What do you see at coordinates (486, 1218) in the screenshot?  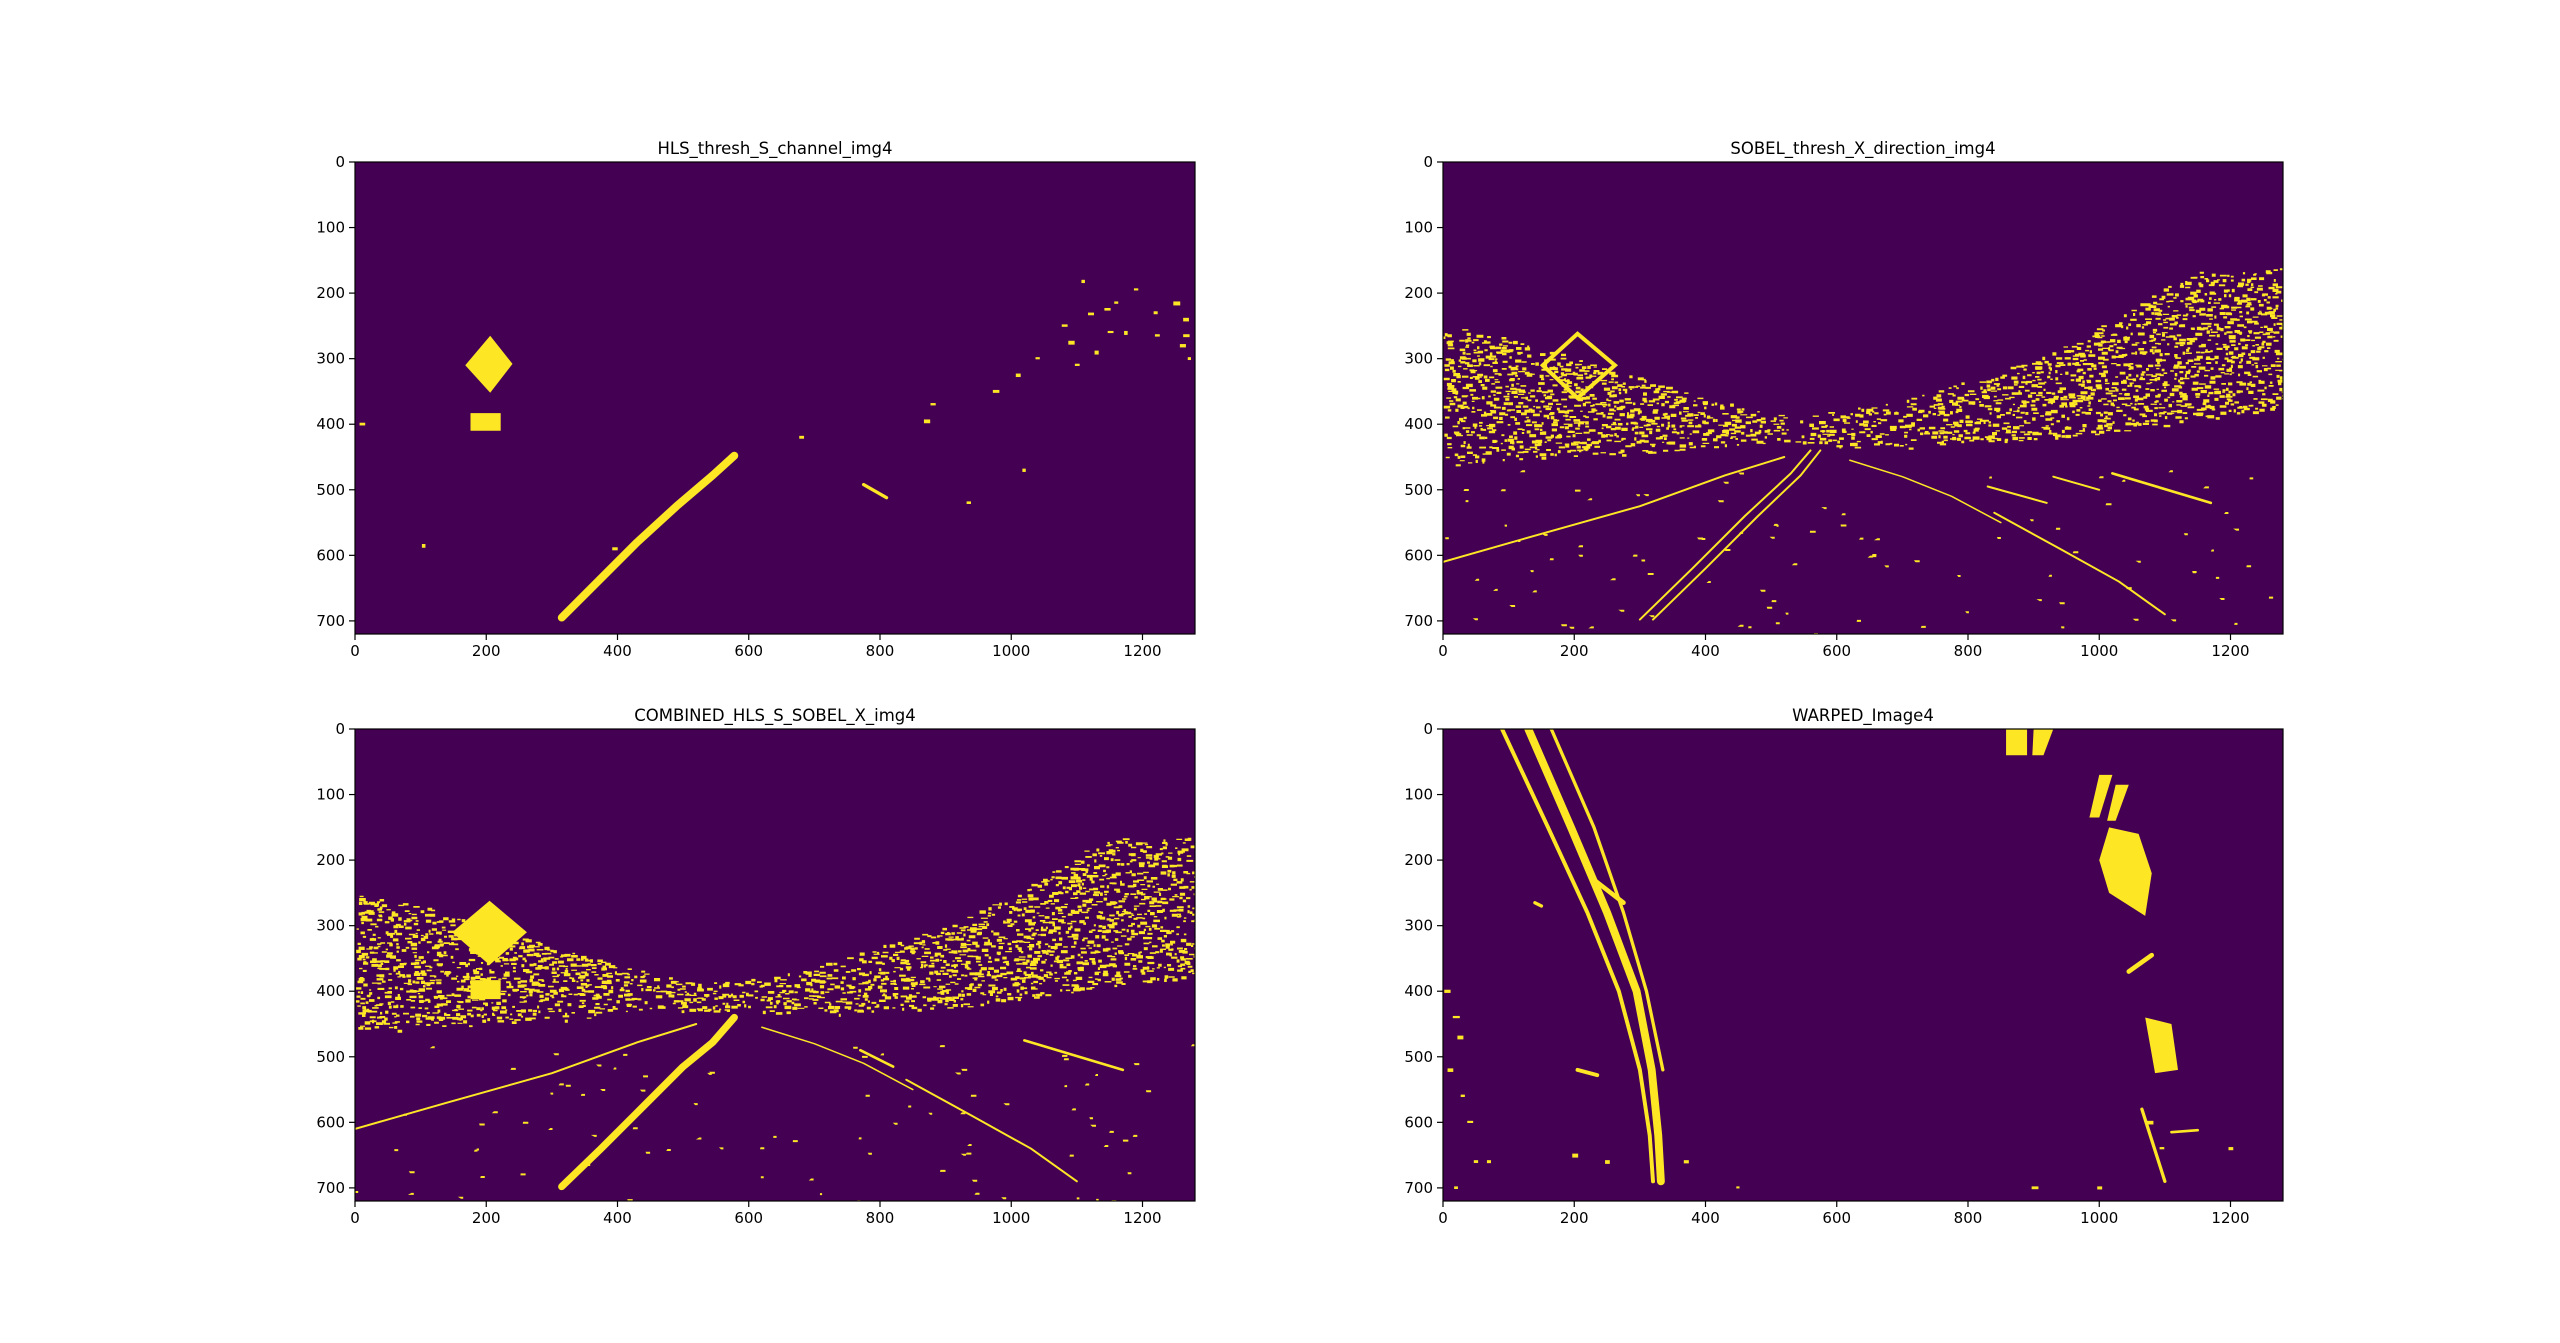 I see `x-tick-label: 200` at bounding box center [486, 1218].